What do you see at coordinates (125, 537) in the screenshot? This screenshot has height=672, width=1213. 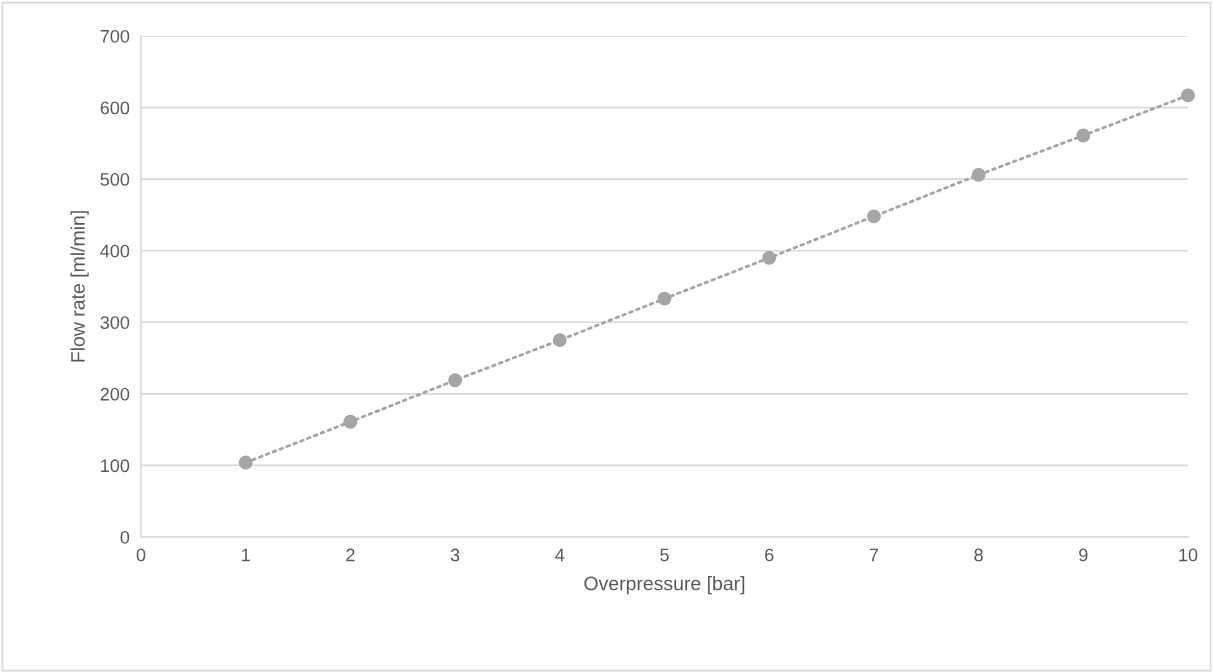 I see `y-tick-label: 0` at bounding box center [125, 537].